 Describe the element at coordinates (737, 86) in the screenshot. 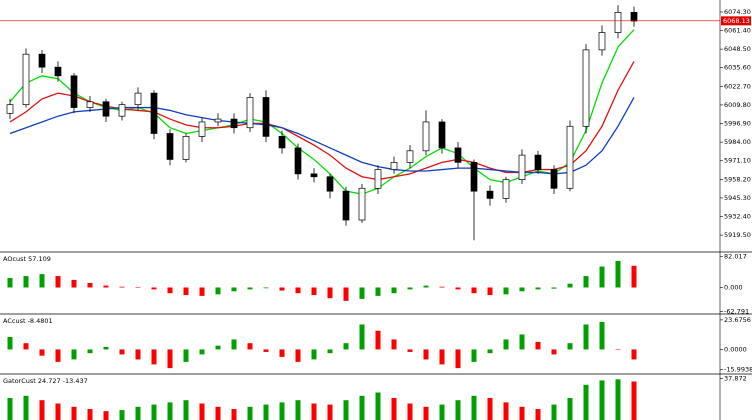

I see `y-tick-label: 6022.70` at that location.